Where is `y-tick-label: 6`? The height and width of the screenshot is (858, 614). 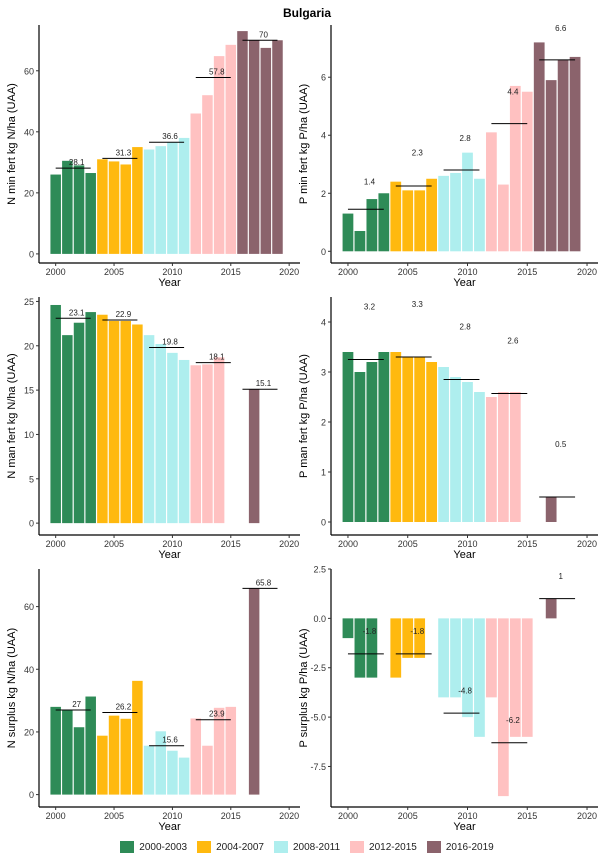
y-tick-label: 6 is located at coordinates (323, 78).